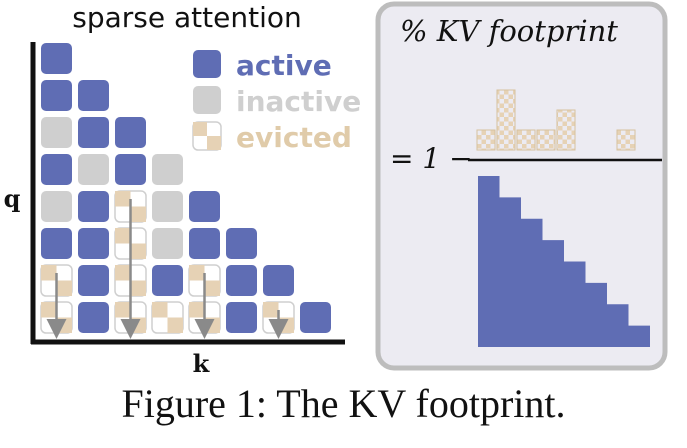 The width and height of the screenshot is (687, 448). Describe the element at coordinates (93, 243) in the screenshot. I see `cell-r5-c1-active` at that location.